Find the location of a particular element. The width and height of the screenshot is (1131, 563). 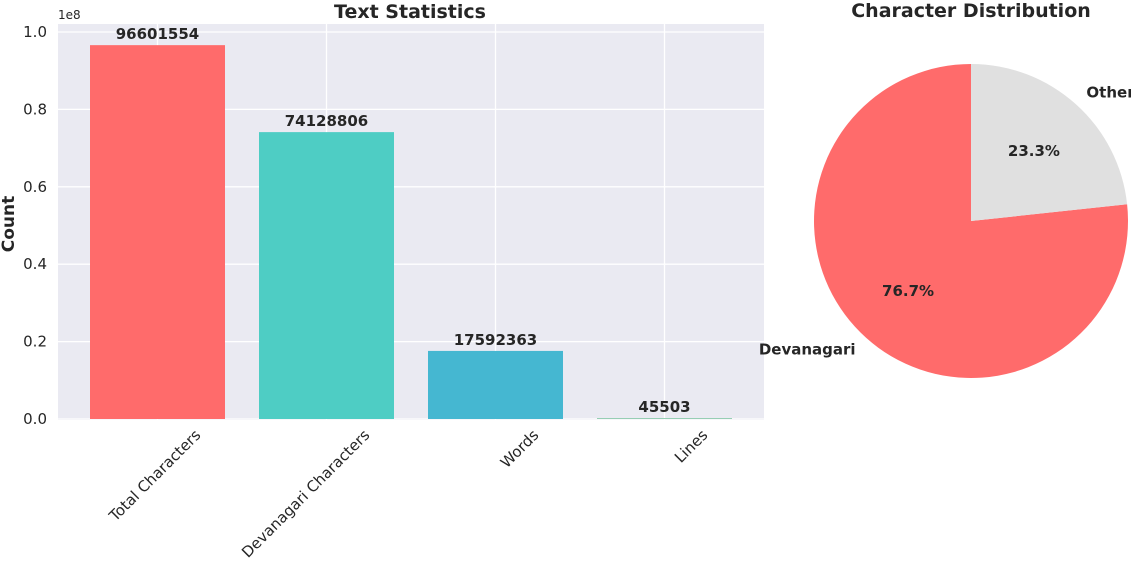

pie-percent-label: 76.7% is located at coordinates (908, 291).